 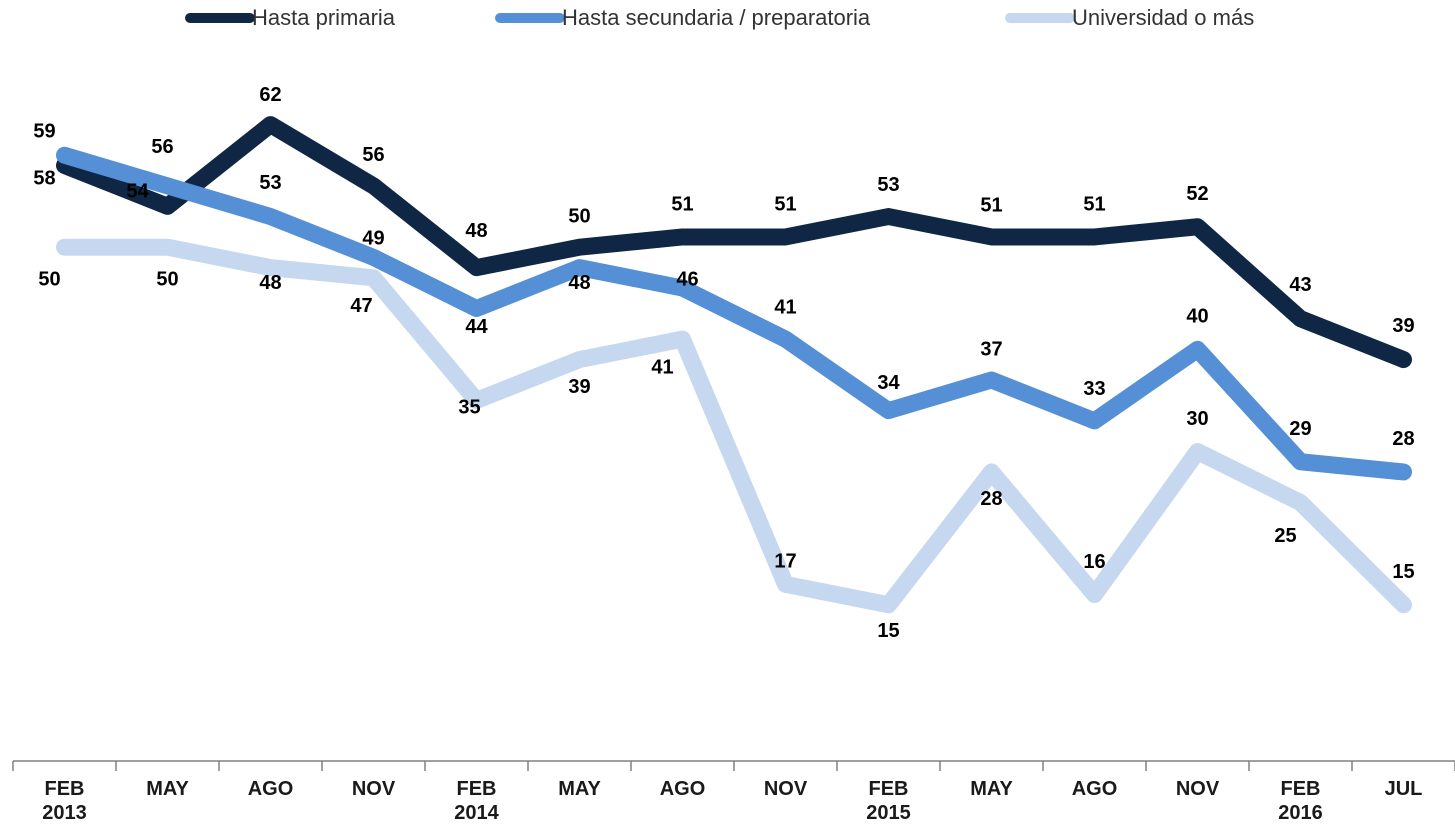 I want to click on data-label: 58, so click(x=44, y=179).